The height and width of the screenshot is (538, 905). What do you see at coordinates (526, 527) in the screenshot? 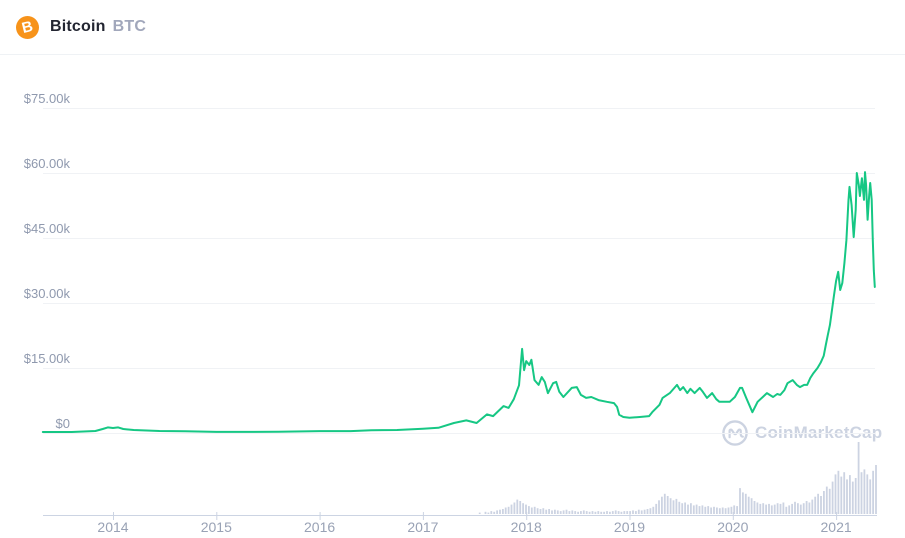
I see `x-axis-label: 2018` at bounding box center [526, 527].